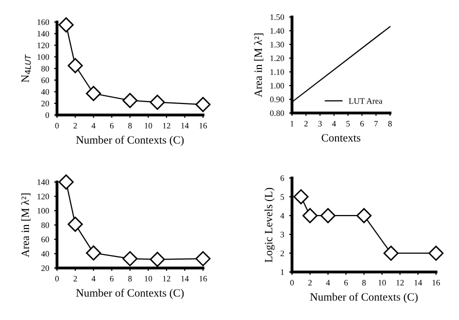 The height and width of the screenshot is (320, 459). What do you see at coordinates (277, 58) in the screenshot?
I see `y-tick-label: 1.20` at bounding box center [277, 58].